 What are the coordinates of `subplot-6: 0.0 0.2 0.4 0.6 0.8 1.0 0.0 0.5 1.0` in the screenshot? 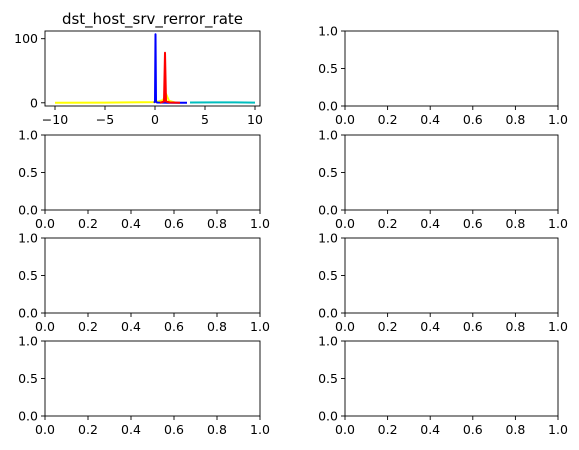 It's located at (443, 283).